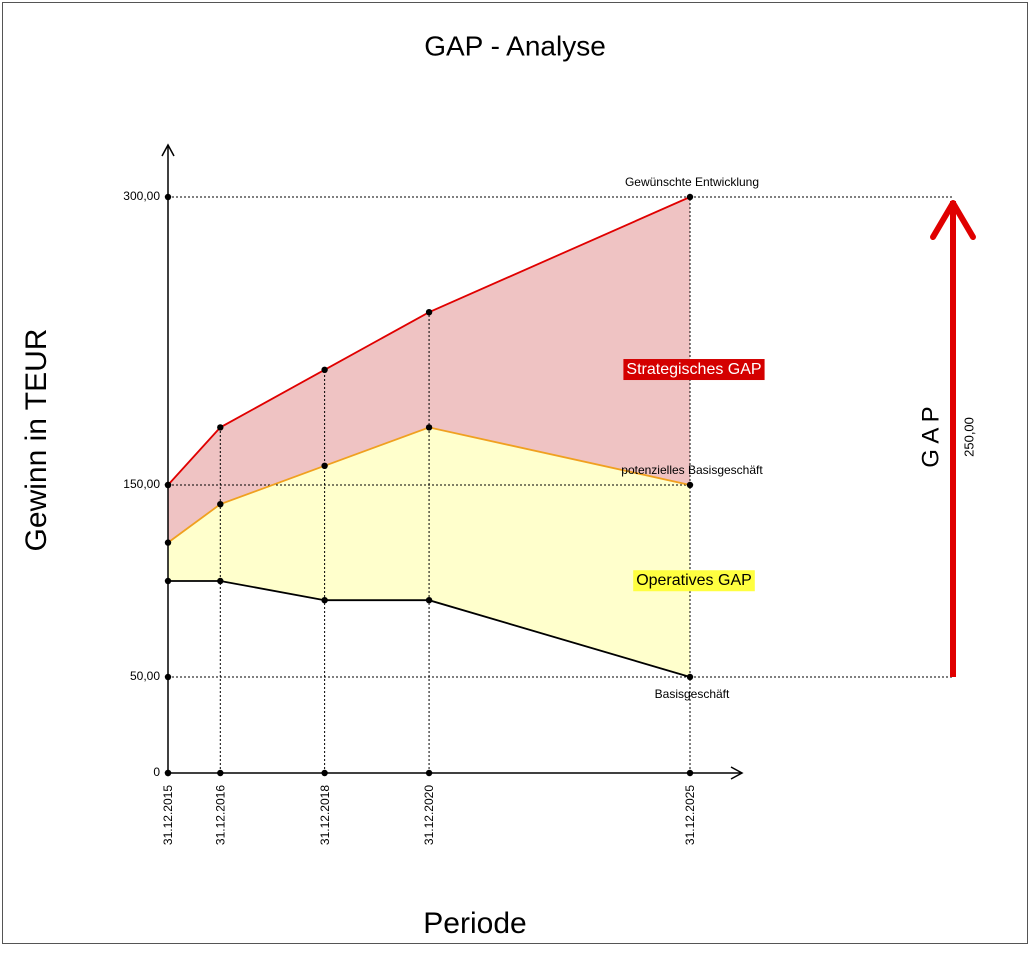 This screenshot has width=1033, height=955. Describe the element at coordinates (325, 815) in the screenshot. I see `x-tick-label: 31.12.2018` at that location.